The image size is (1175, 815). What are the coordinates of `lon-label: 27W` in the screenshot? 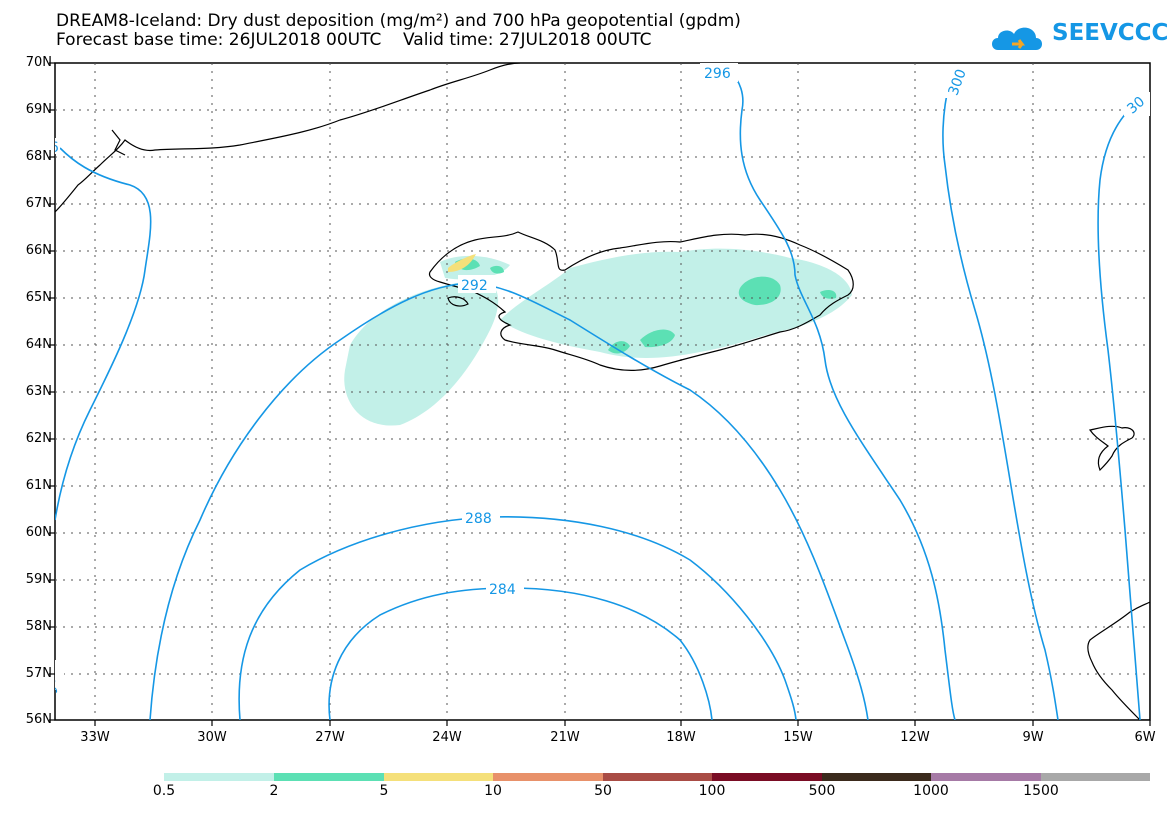 It's located at (330, 737).